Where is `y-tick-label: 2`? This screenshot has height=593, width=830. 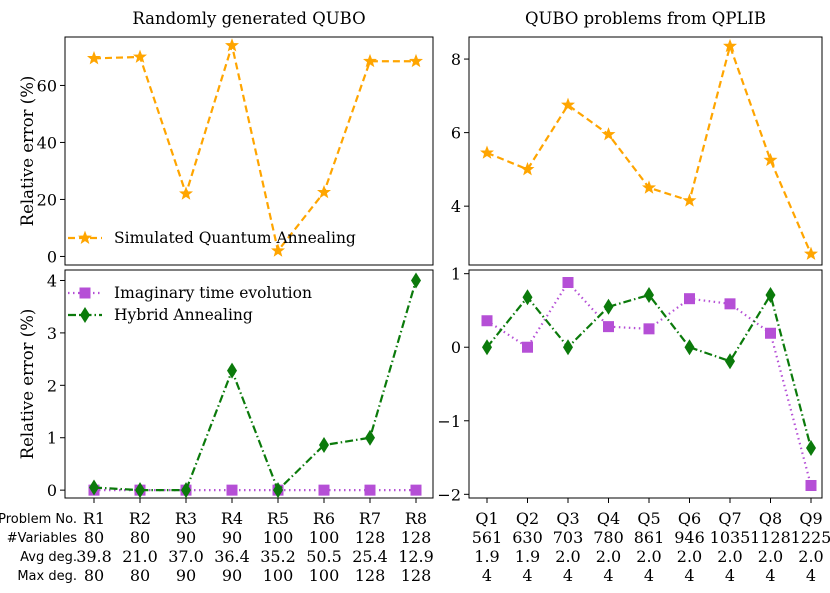 y-tick-label: 2 is located at coordinates (52, 385).